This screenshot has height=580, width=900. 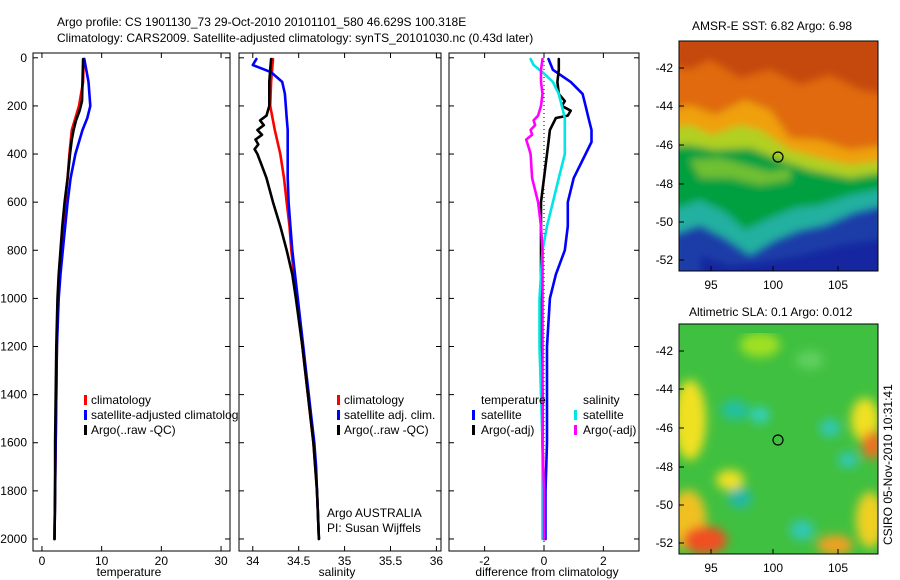 I want to click on sst-lon-label: 105, so click(x=838, y=285).